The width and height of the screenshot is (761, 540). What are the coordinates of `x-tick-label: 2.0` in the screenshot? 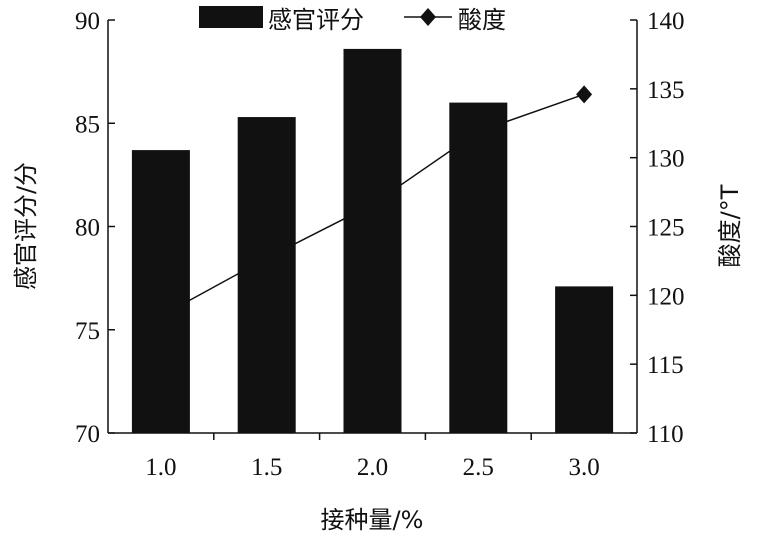 It's located at (372, 467).